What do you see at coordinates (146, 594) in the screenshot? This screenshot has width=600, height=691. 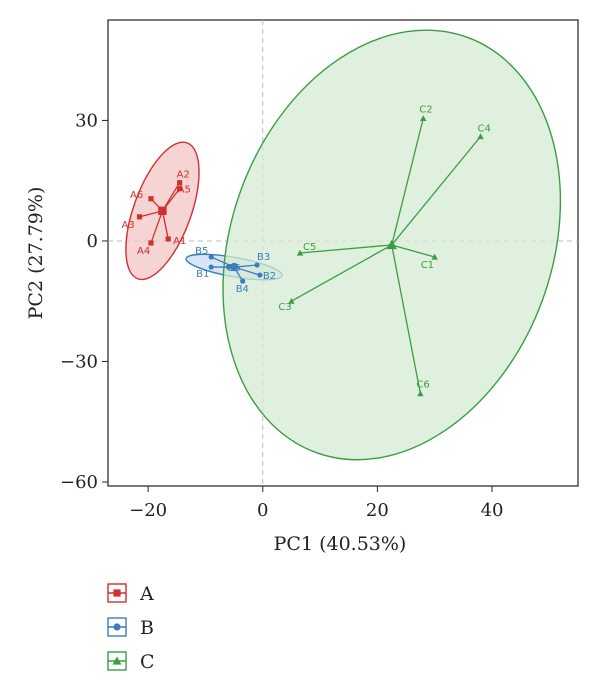 I see `legend-label-A: A` at bounding box center [146, 594].